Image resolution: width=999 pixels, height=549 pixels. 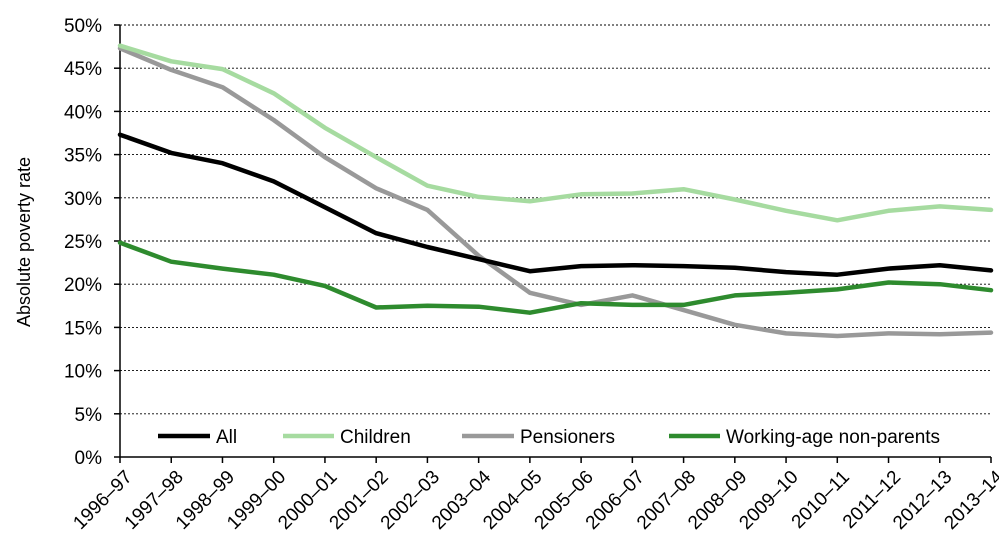 What do you see at coordinates (89, 415) in the screenshot?
I see `y-tick-label: 5%` at bounding box center [89, 415].